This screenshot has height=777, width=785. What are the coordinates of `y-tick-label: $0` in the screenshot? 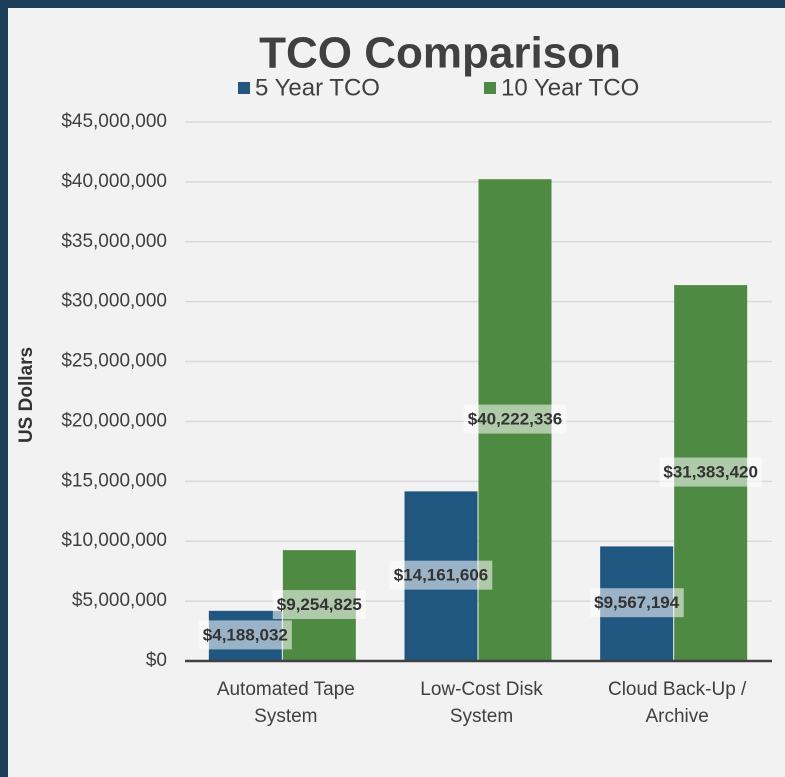 It's located at (156, 660).